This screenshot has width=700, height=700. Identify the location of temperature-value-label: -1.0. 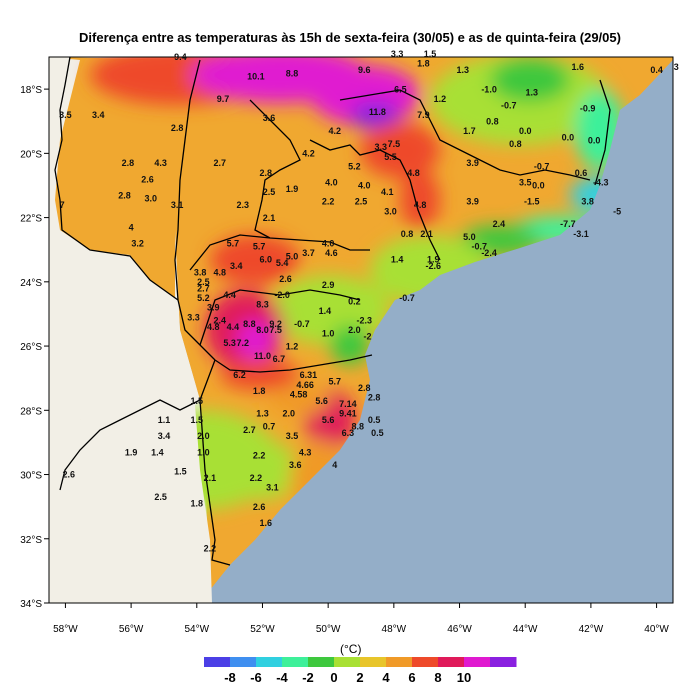
(489, 89).